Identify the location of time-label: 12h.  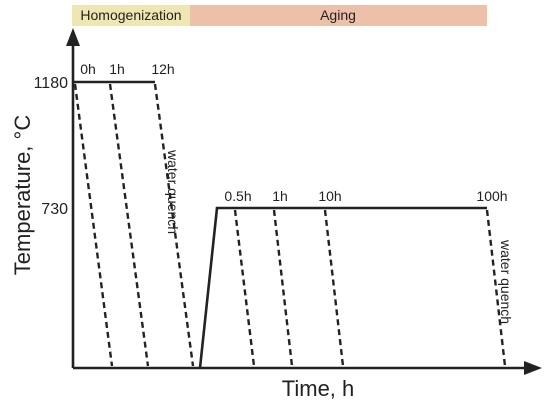
(162, 69).